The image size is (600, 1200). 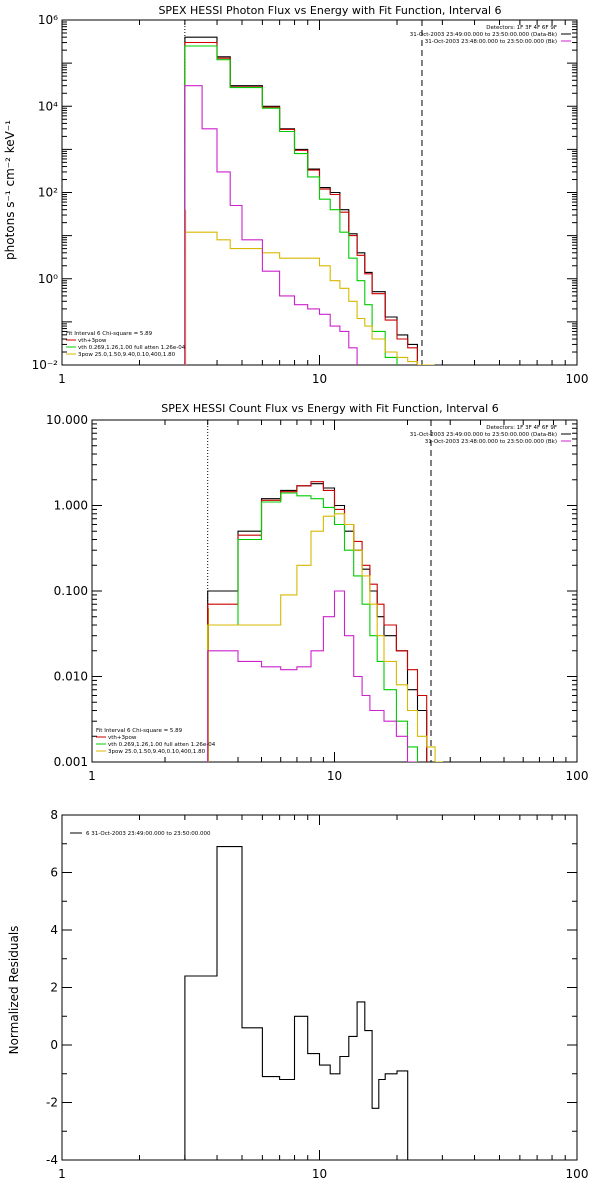 I want to click on y-tick-label: 10.000, so click(x=67, y=420).